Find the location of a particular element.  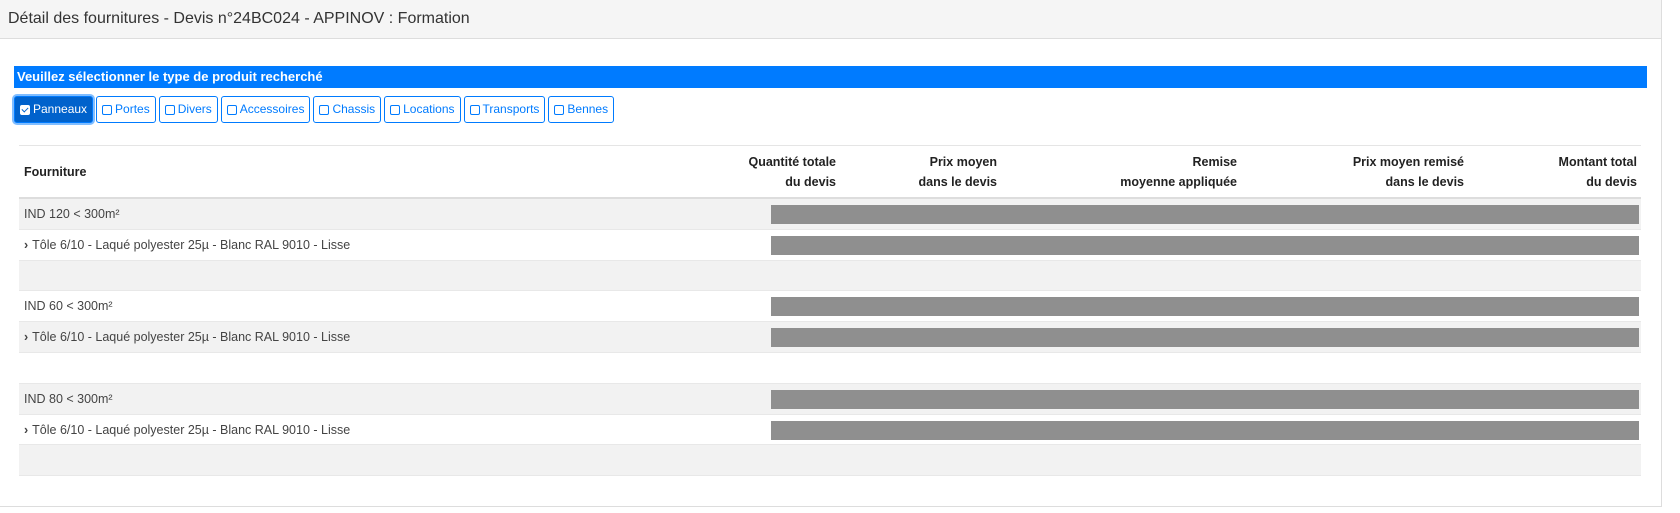

filter-divers: Divers is located at coordinates (188, 109).